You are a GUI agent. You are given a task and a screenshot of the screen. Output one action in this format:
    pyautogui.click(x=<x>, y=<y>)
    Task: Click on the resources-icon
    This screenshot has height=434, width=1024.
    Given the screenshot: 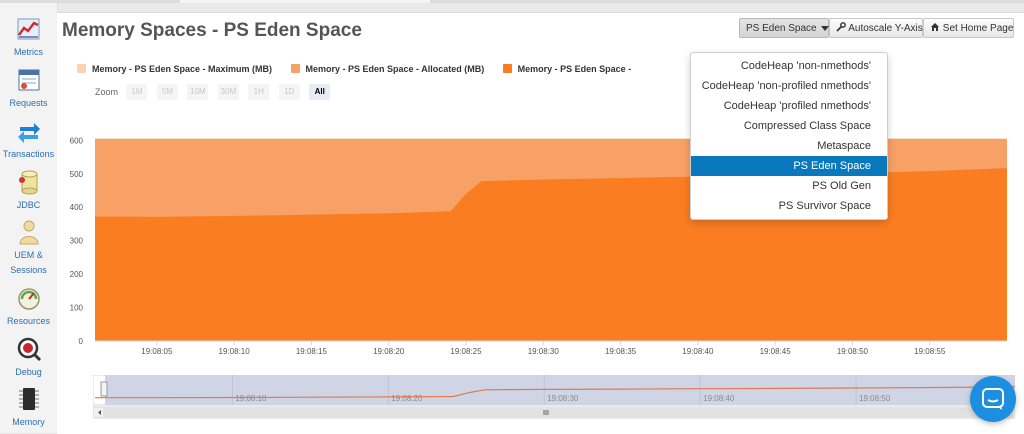 What is the action you would take?
    pyautogui.click(x=28, y=299)
    